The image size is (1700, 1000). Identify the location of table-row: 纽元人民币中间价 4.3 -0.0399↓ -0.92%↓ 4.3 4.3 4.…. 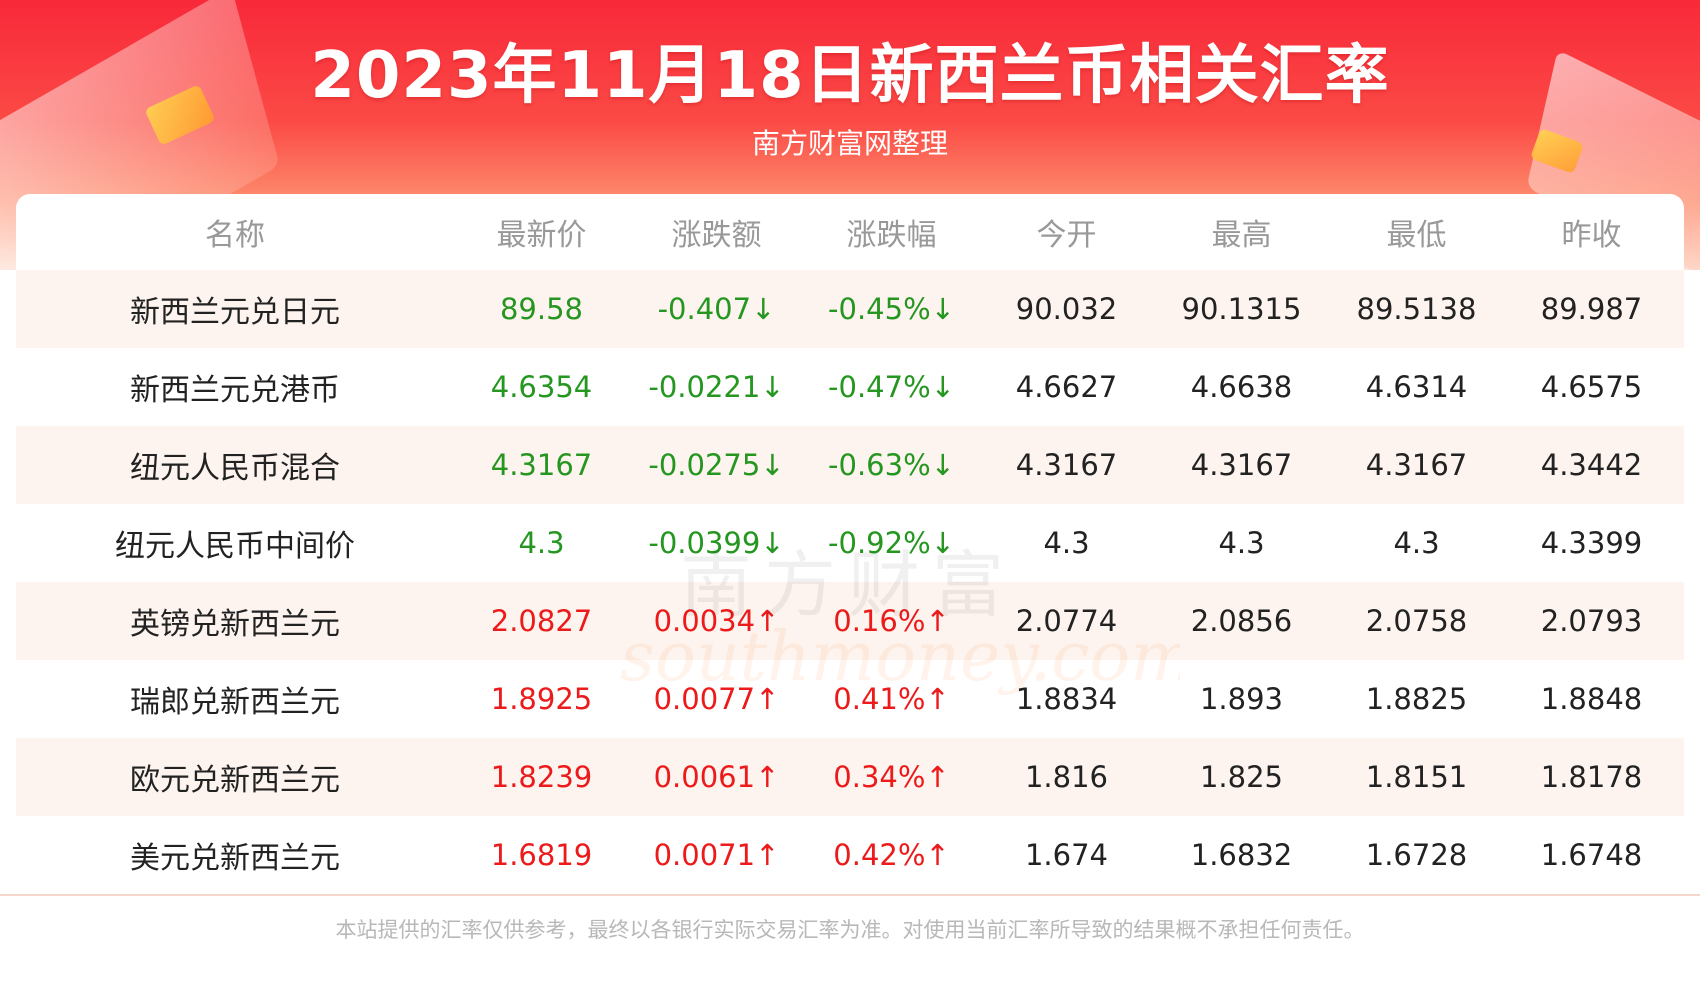
(850, 543).